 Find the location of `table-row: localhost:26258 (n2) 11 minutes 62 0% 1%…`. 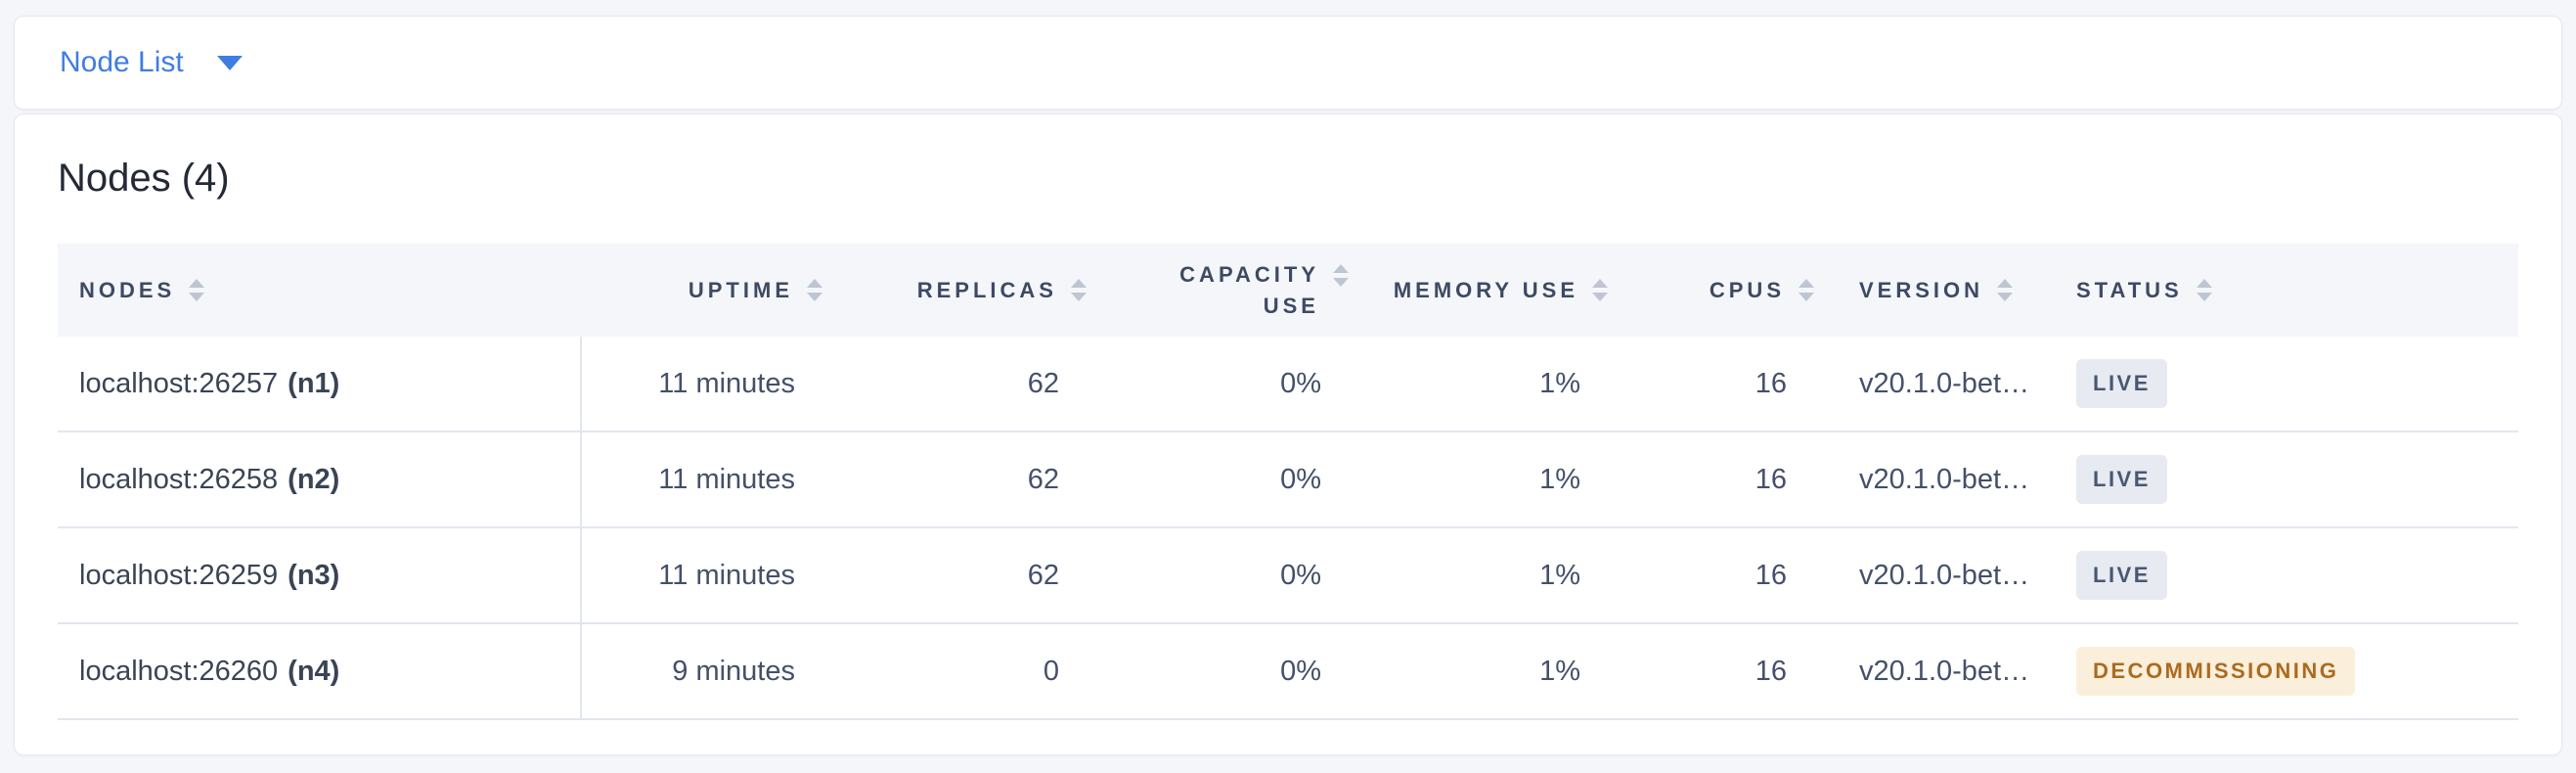

table-row: localhost:26258 (n2) 11 minutes 62 0% 1%… is located at coordinates (1288, 480).